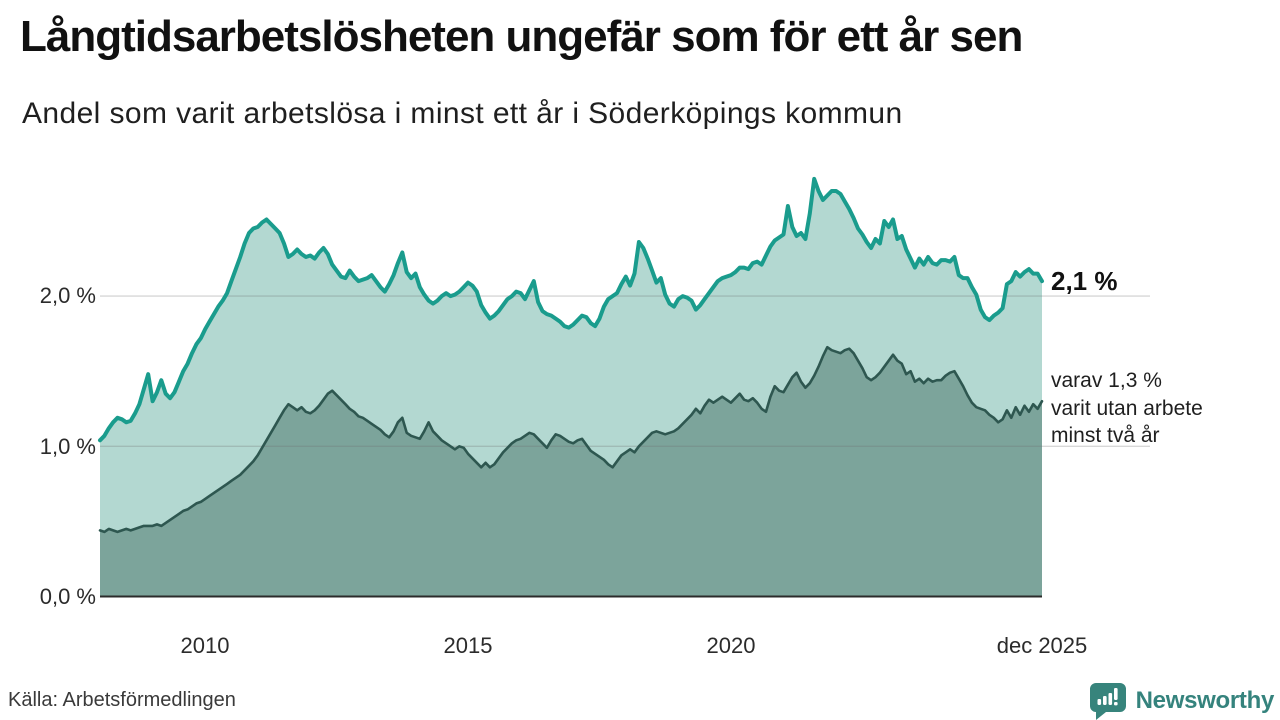 This screenshot has height=720, width=1280. Describe the element at coordinates (468, 645) in the screenshot. I see `x-axis-tick-2015: 2015` at that location.